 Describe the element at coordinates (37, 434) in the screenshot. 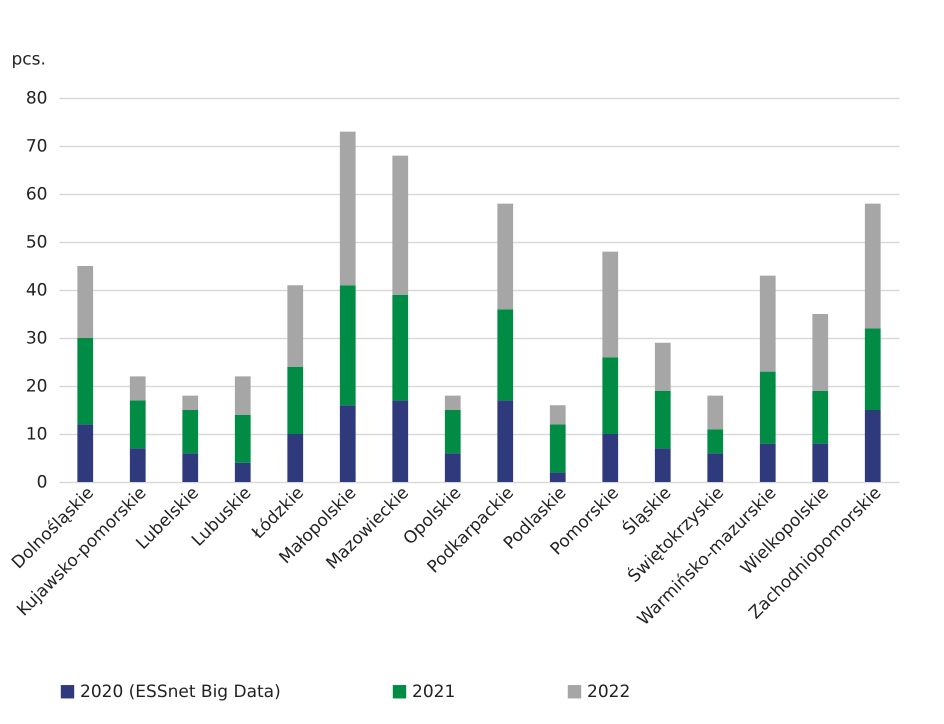

I see `y-tick-label: 10` at that location.